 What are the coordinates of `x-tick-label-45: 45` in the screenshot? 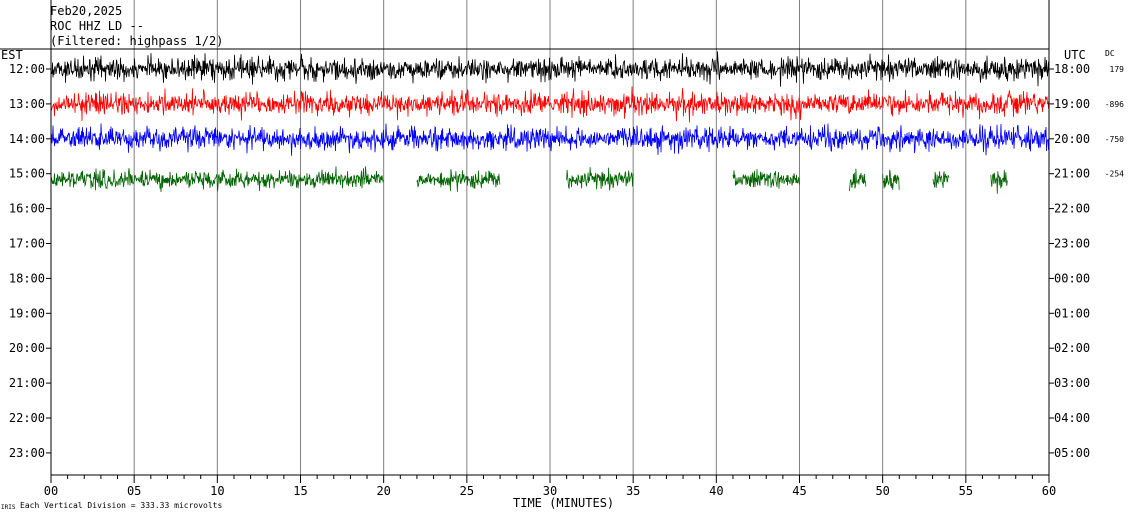 It's located at (799, 491).